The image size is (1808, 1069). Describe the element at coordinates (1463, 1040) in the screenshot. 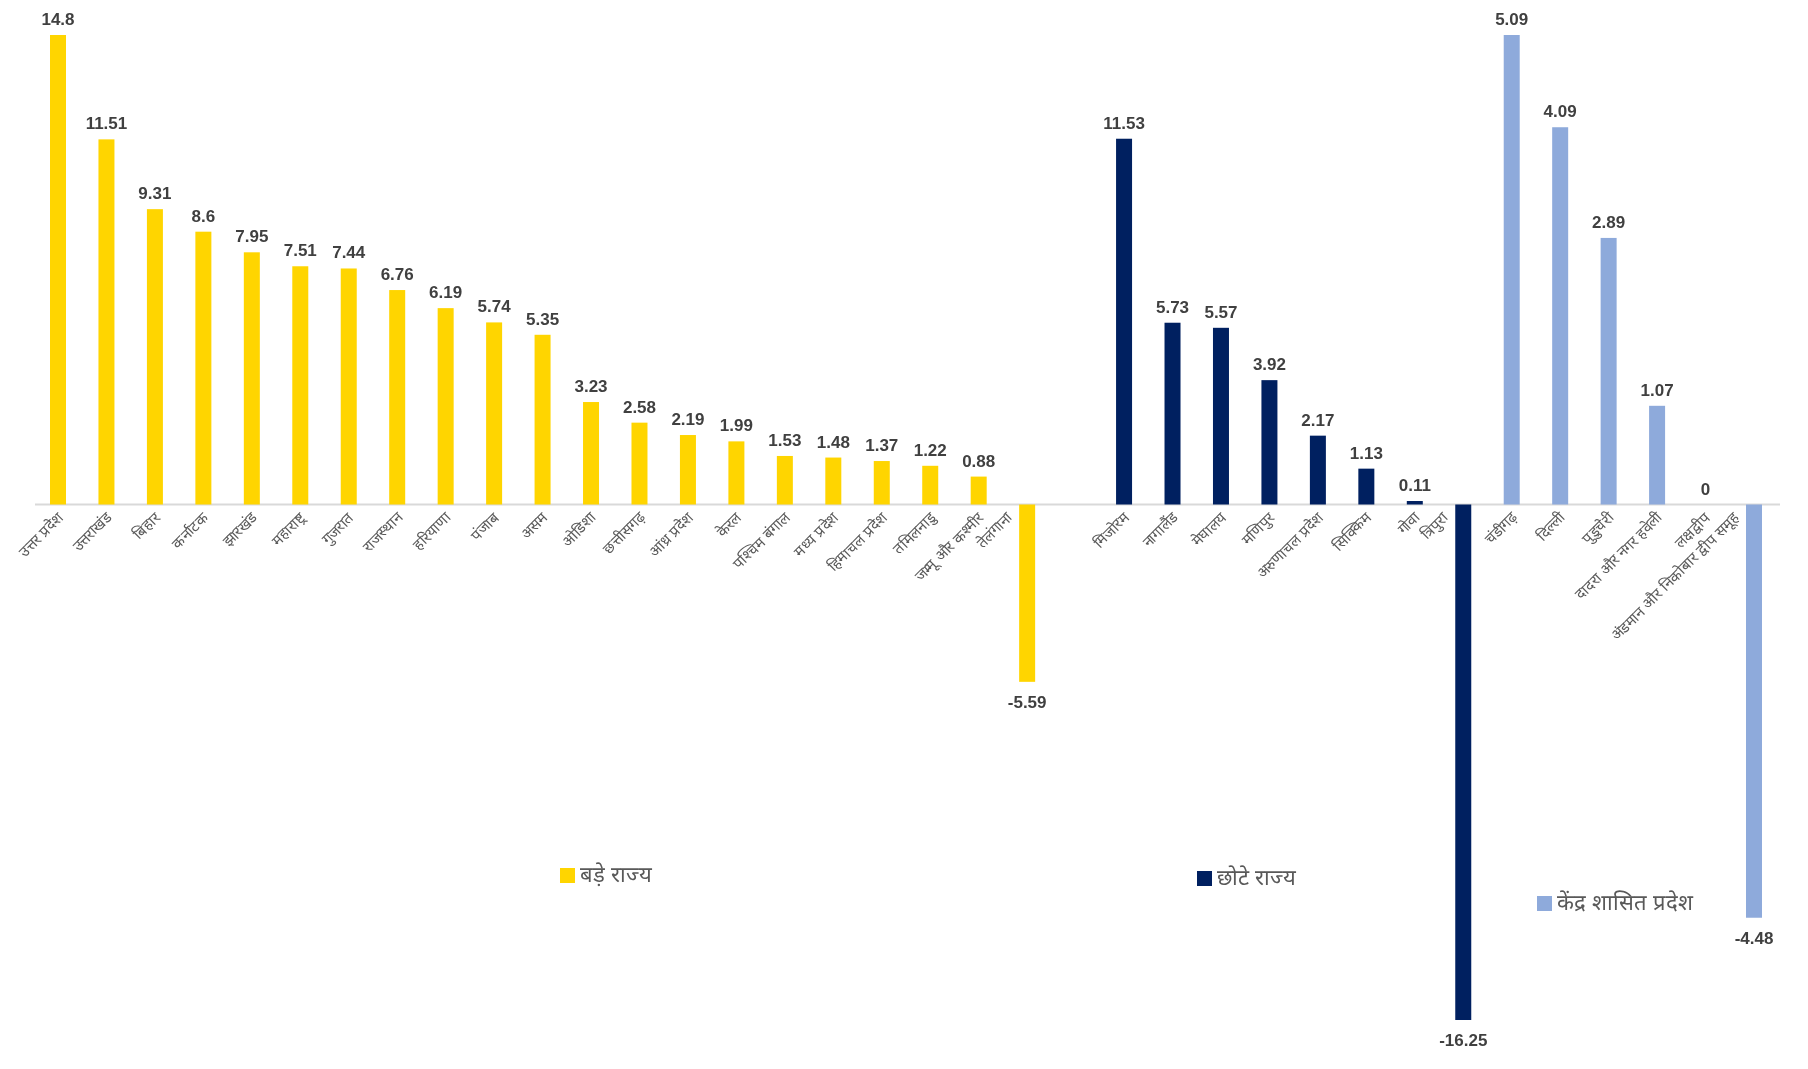

I see `data-label: -16.25` at that location.